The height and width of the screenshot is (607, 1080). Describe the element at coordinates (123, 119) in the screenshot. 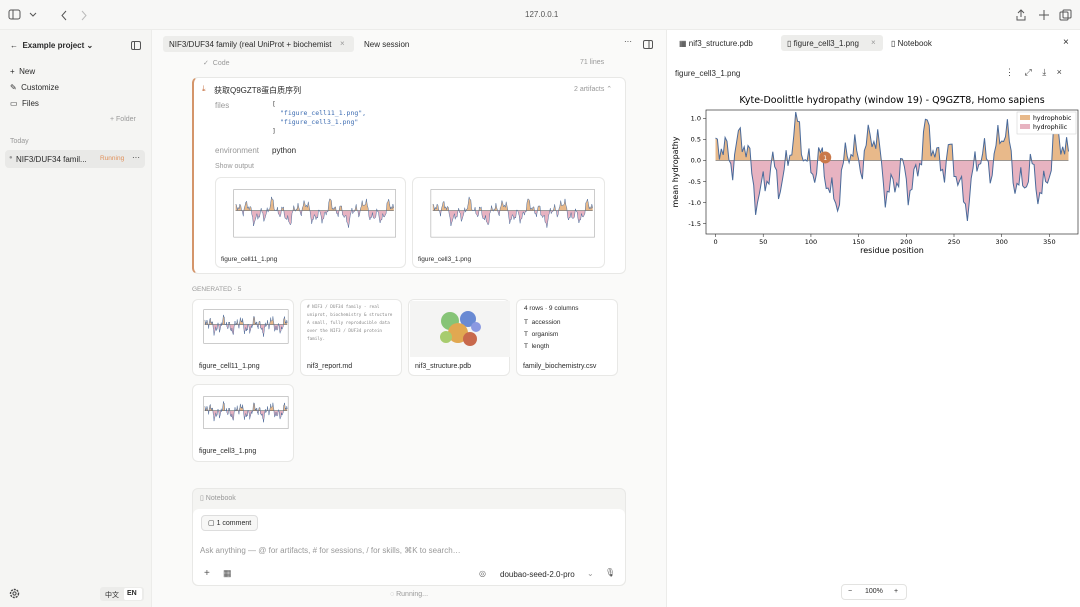

I see `new-folder: + Folder` at that location.